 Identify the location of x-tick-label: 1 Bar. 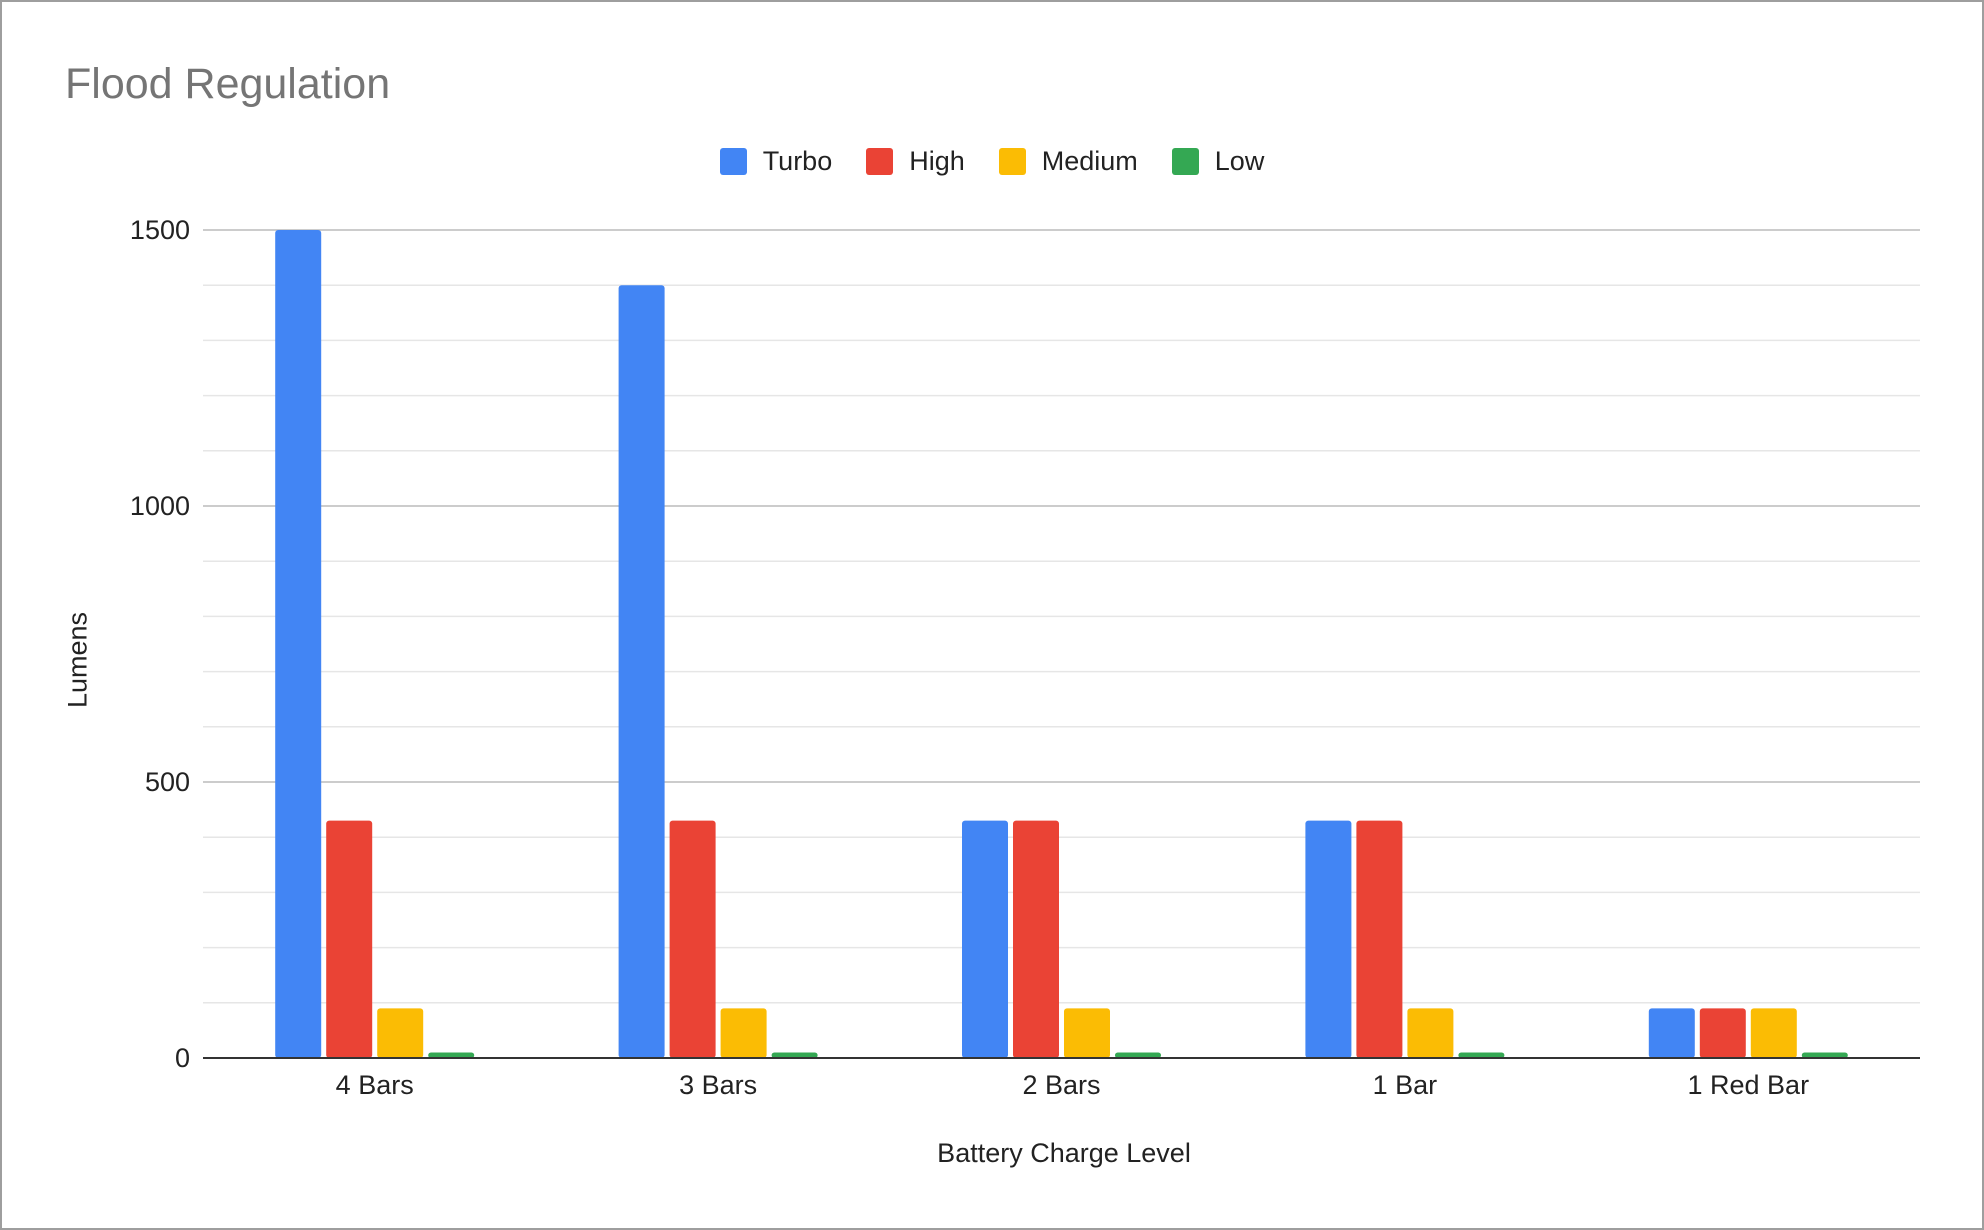
(1405, 1085).